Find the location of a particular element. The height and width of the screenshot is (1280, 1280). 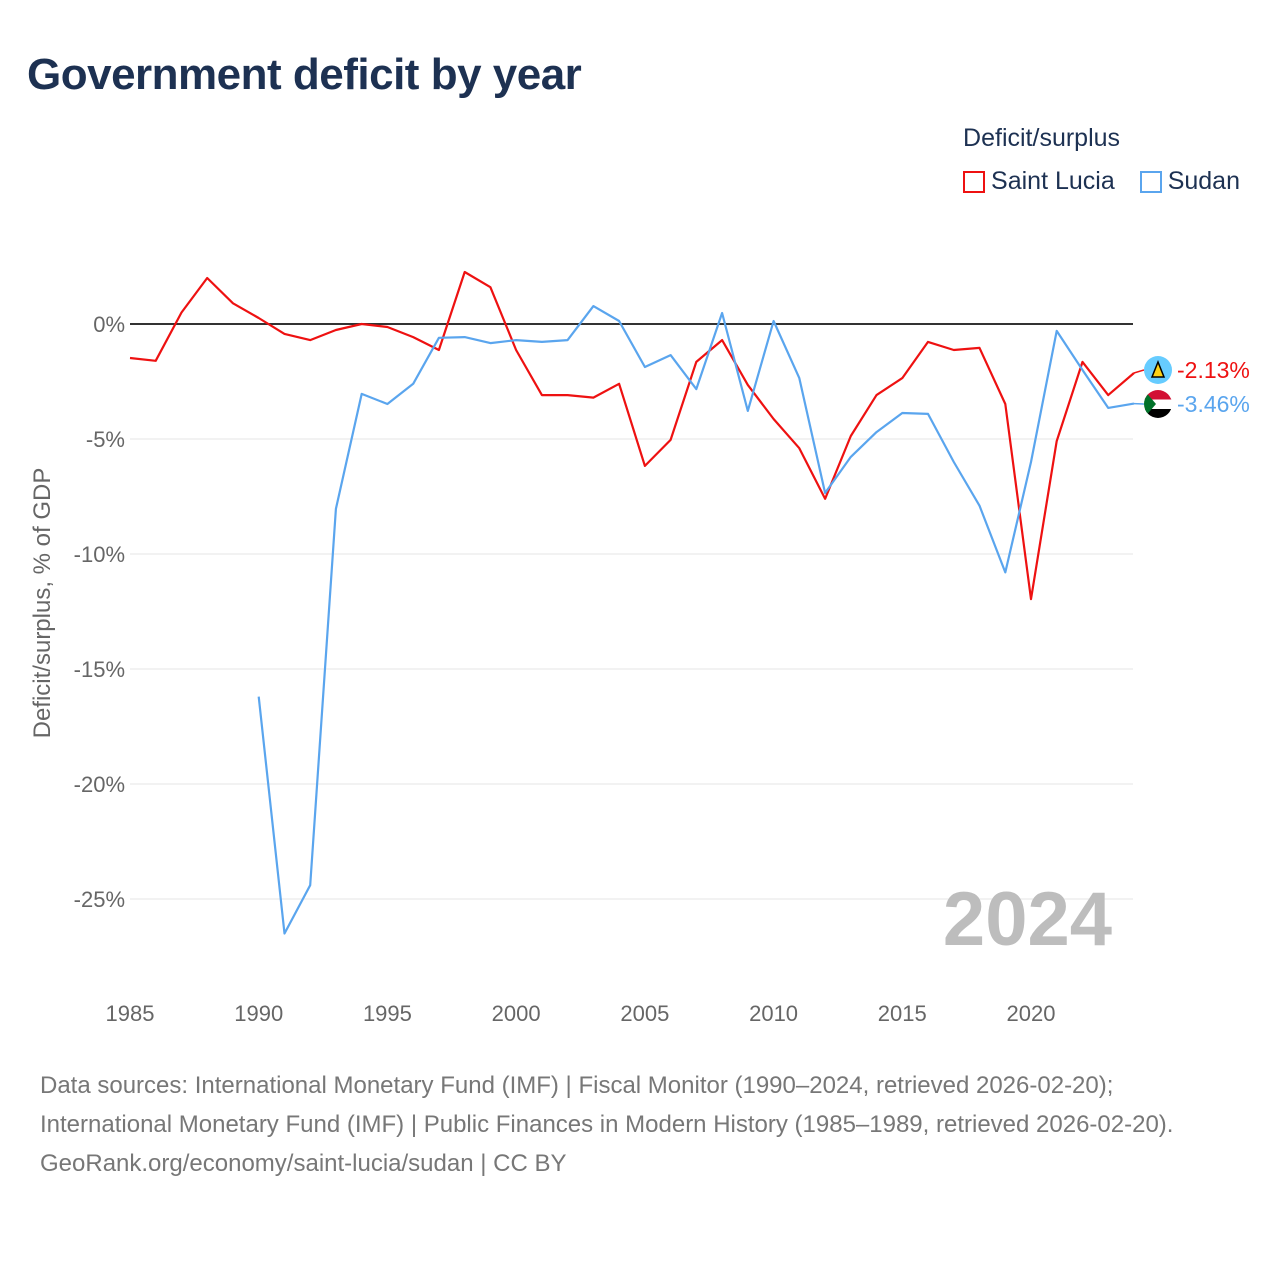

stripe-red is located at coordinates (1158, 395).